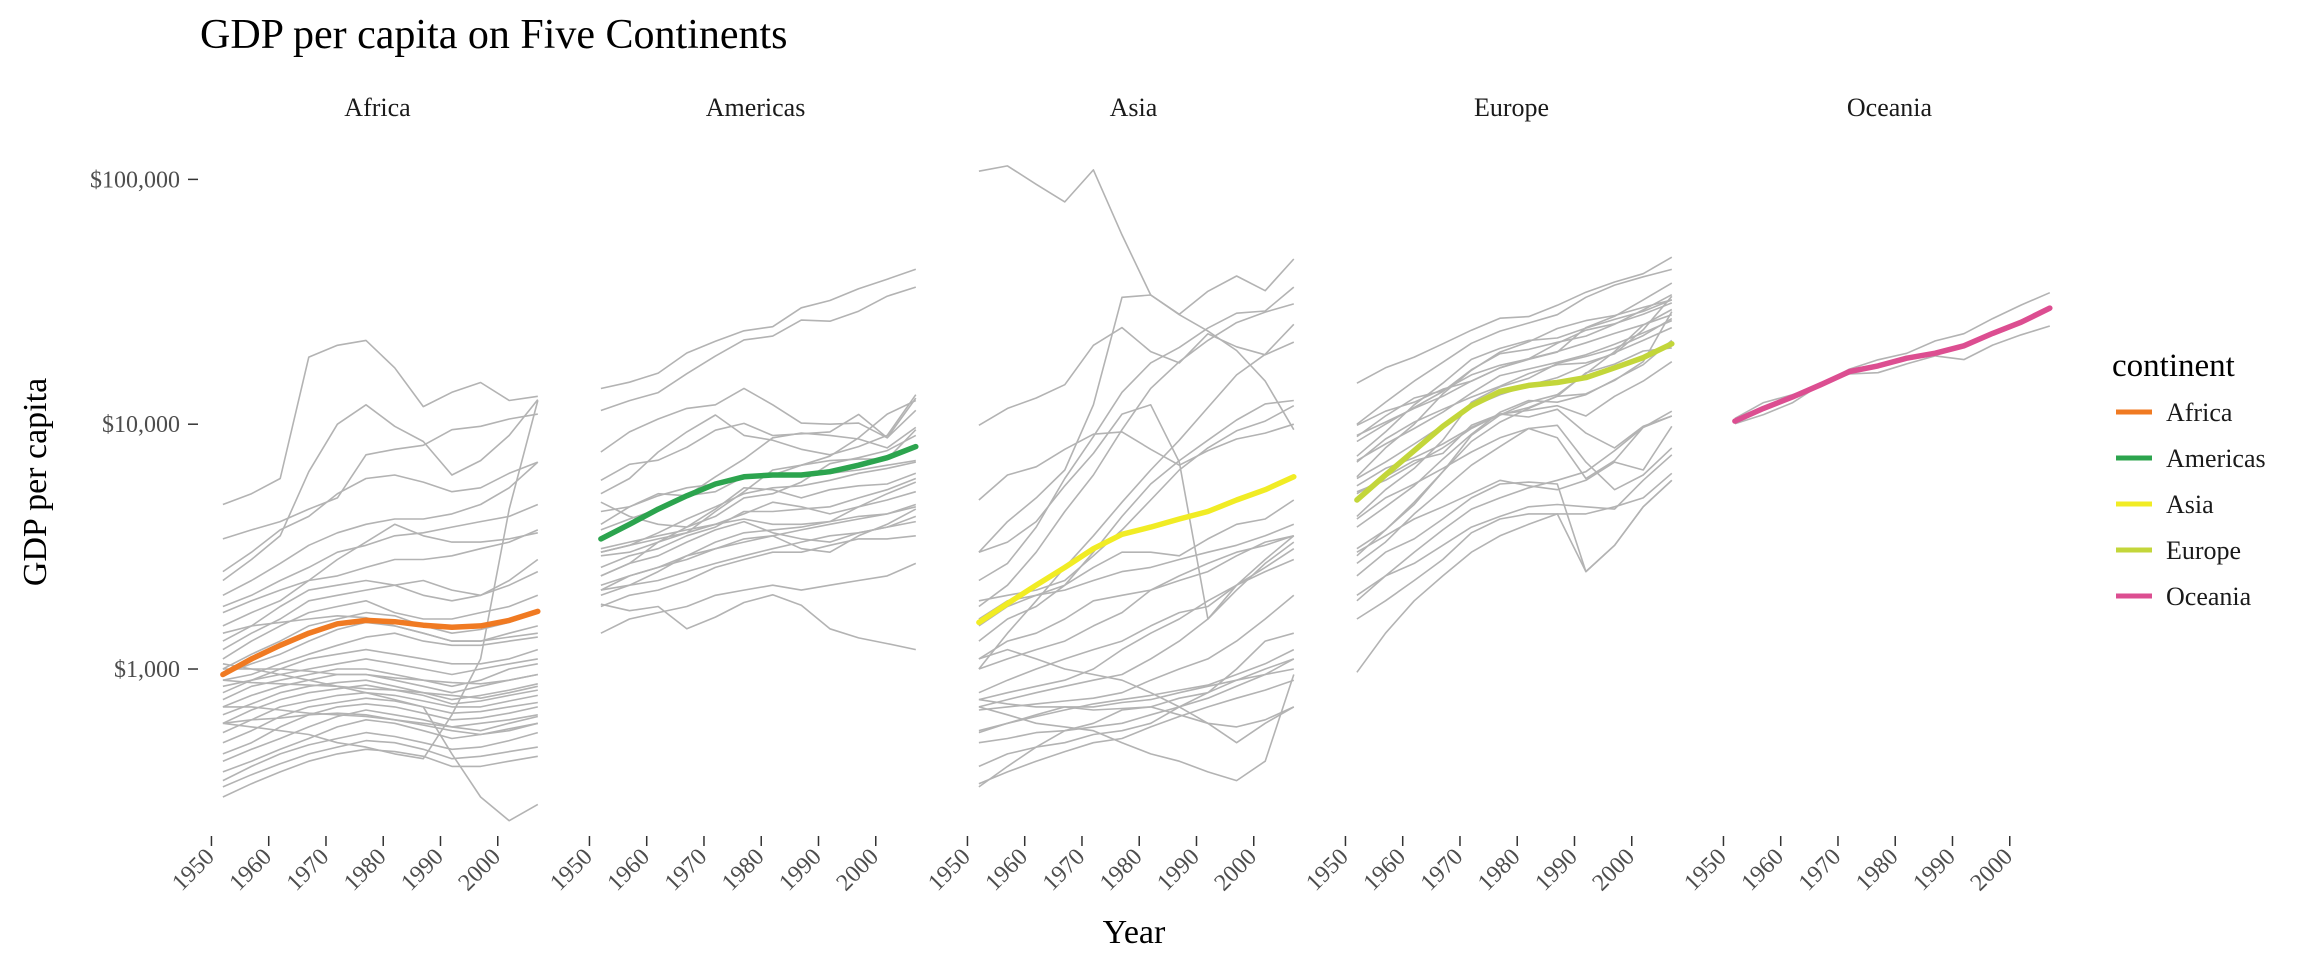 The image size is (2304, 960). Describe the element at coordinates (1866, 494) in the screenshot. I see `facet-oceania: Oceania 1950 1960 1970 1980 1990 2000` at that location.